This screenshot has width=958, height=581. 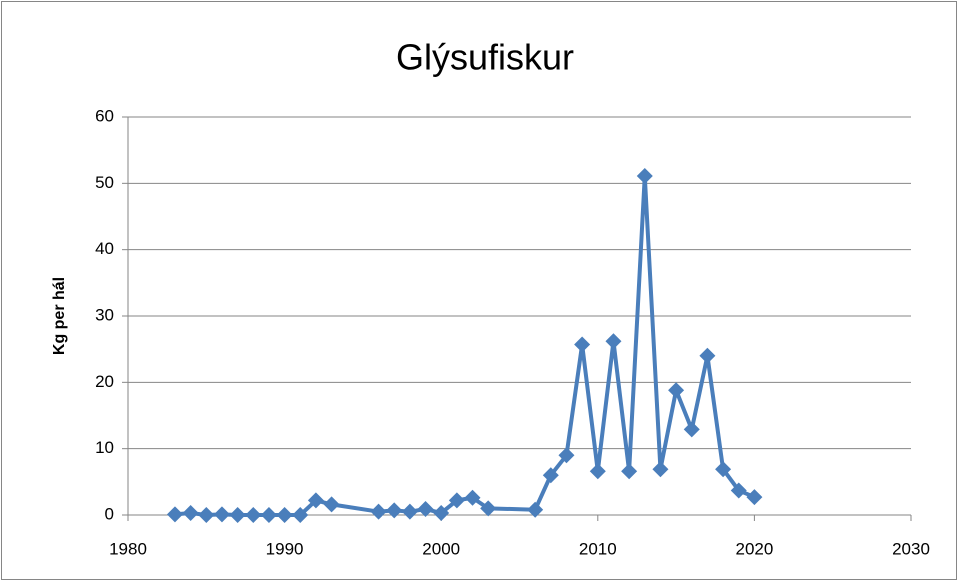 I want to click on y-tick-label: 20, so click(x=104, y=381).